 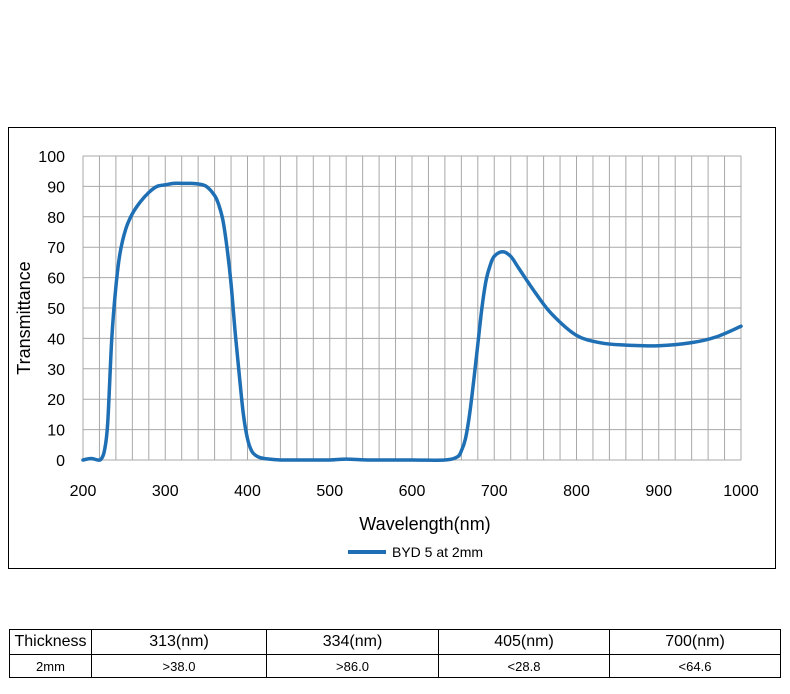 What do you see at coordinates (741, 491) in the screenshot?
I see `x-tick-label: 1000` at bounding box center [741, 491].